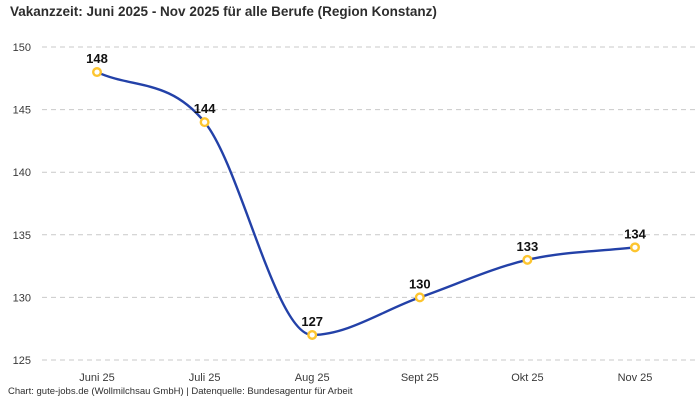  Describe the element at coordinates (312, 321) in the screenshot. I see `data-point-label: 127` at that location.